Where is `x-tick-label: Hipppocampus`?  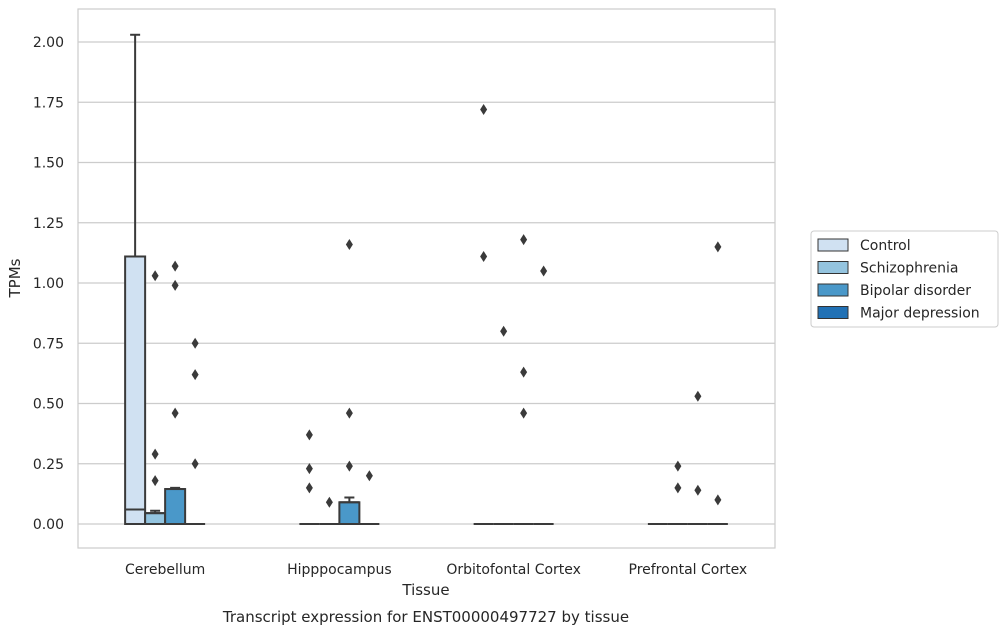
x-tick-label: Hipppocampus is located at coordinates (339, 570).